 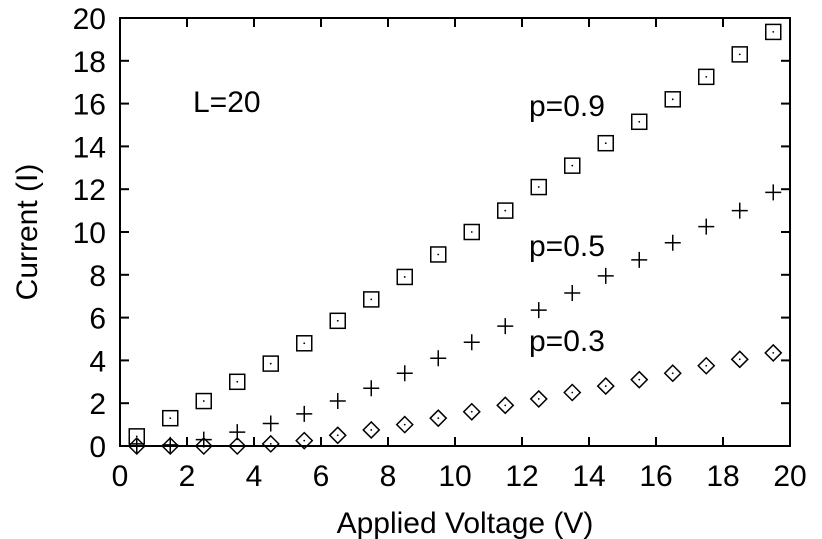 What do you see at coordinates (254, 476) in the screenshot?
I see `x-tick-label: 4` at bounding box center [254, 476].